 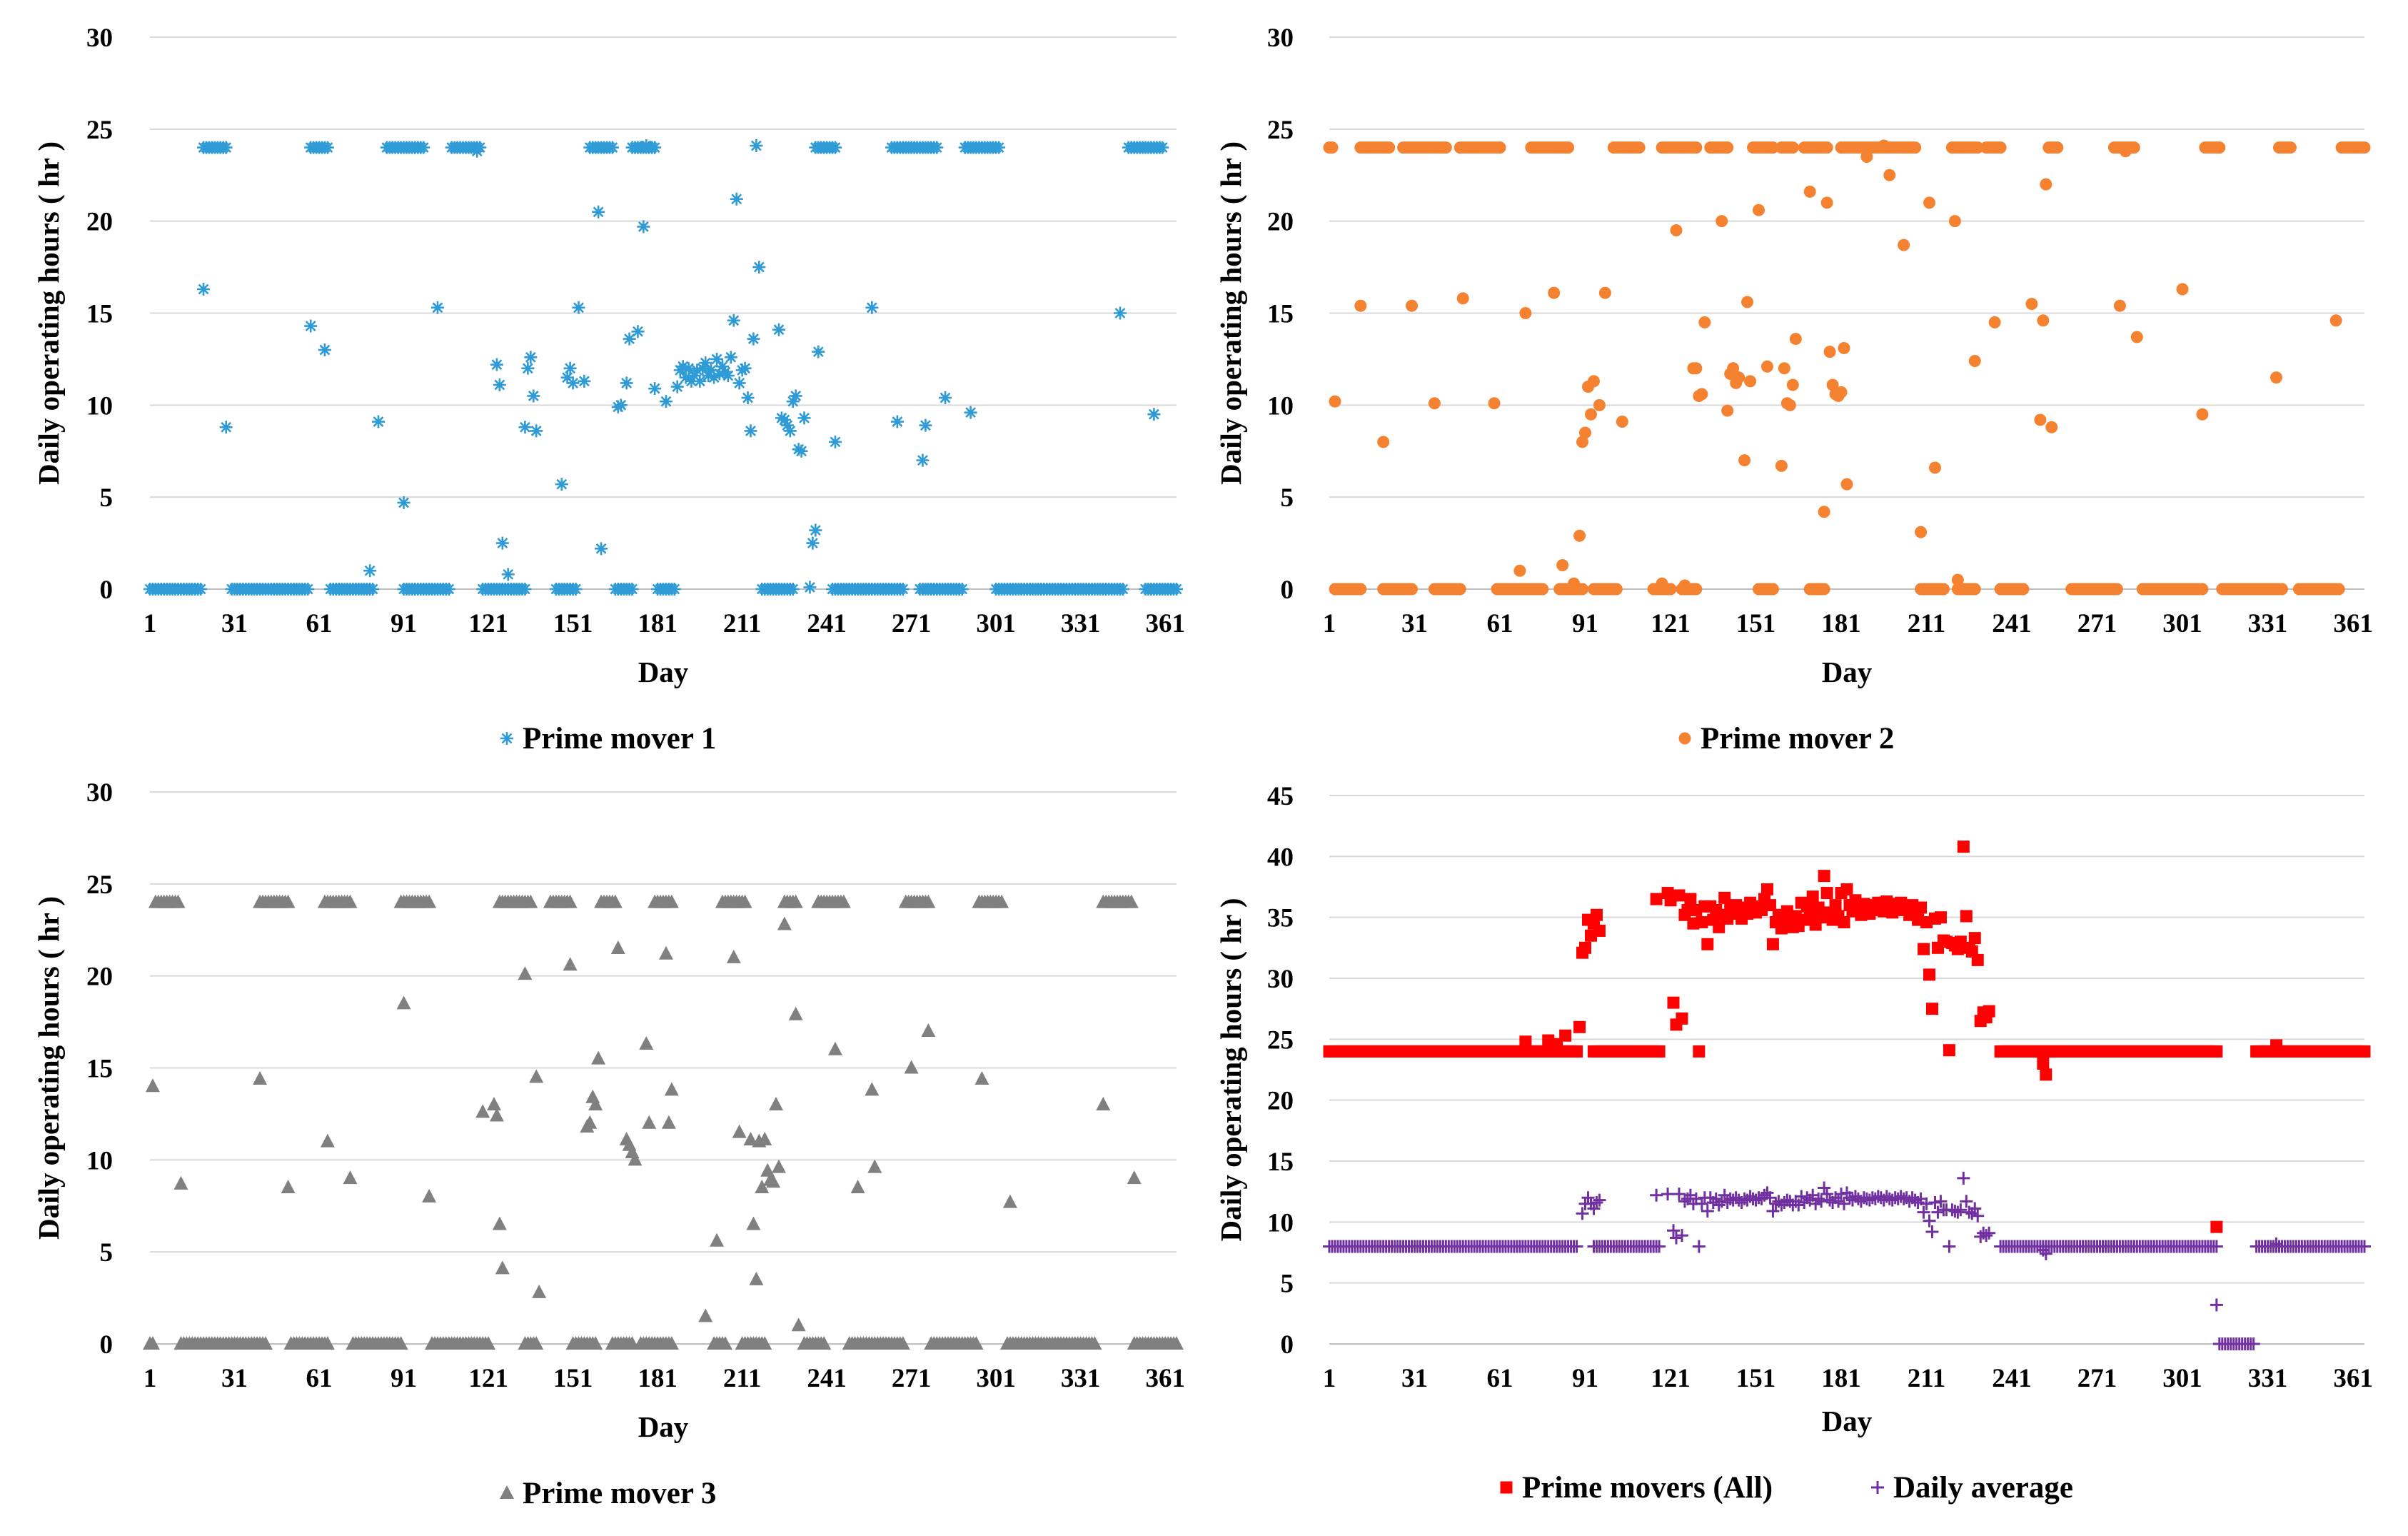 What do you see at coordinates (573, 623) in the screenshot?
I see `x-tick-label: 151` at bounding box center [573, 623].